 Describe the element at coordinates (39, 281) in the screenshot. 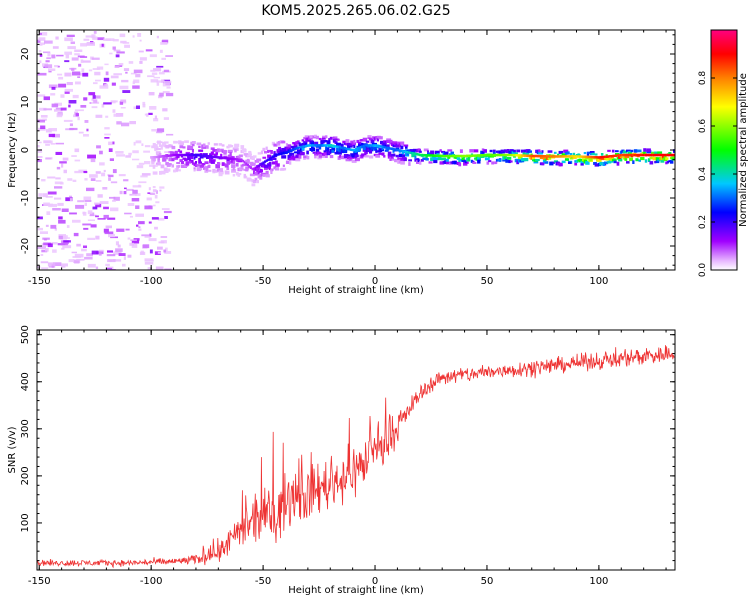

I see `x-tick-label: -150` at that location.